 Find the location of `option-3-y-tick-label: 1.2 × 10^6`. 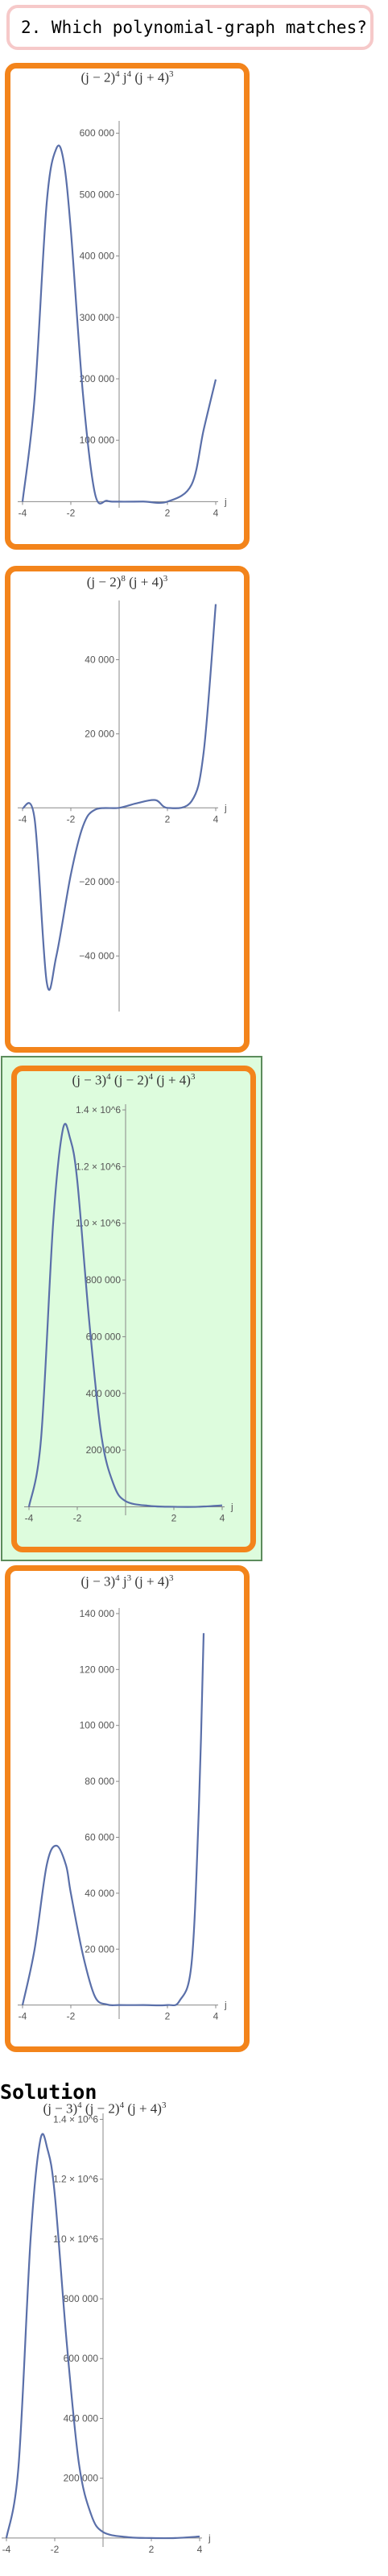

option-3-y-tick-label: 1.2 × 10^6 is located at coordinates (98, 1166).